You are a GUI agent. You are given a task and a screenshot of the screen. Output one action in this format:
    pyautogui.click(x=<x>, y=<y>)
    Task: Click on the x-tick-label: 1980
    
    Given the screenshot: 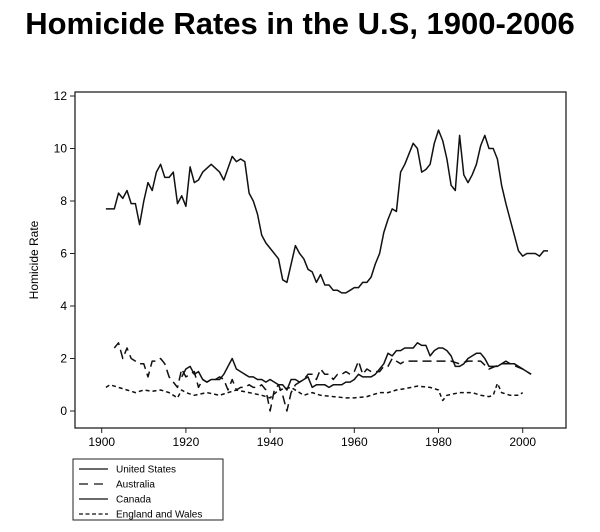 What is the action you would take?
    pyautogui.click(x=438, y=442)
    